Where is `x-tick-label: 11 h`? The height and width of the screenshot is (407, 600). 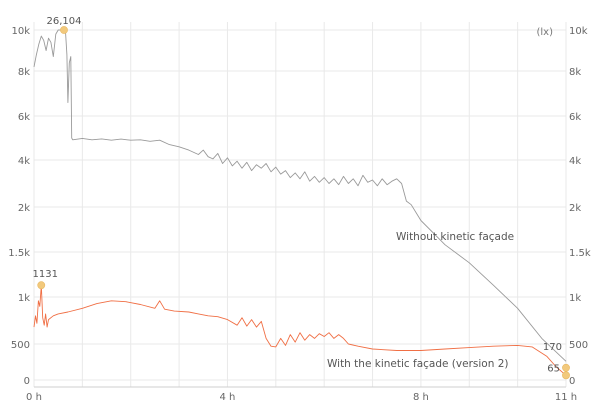 x-tick-label: 11 h is located at coordinates (566, 397).